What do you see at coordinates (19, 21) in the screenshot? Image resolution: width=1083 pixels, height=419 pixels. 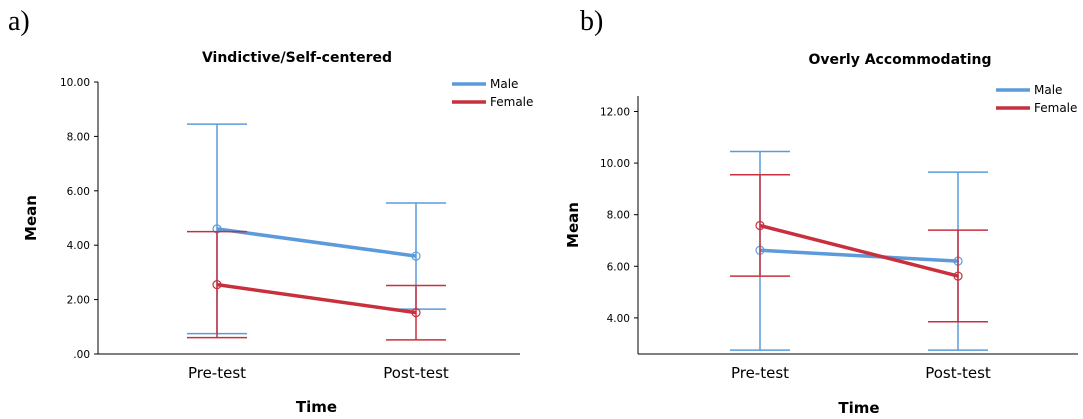 I see `panel-label-a: a)` at bounding box center [19, 21].